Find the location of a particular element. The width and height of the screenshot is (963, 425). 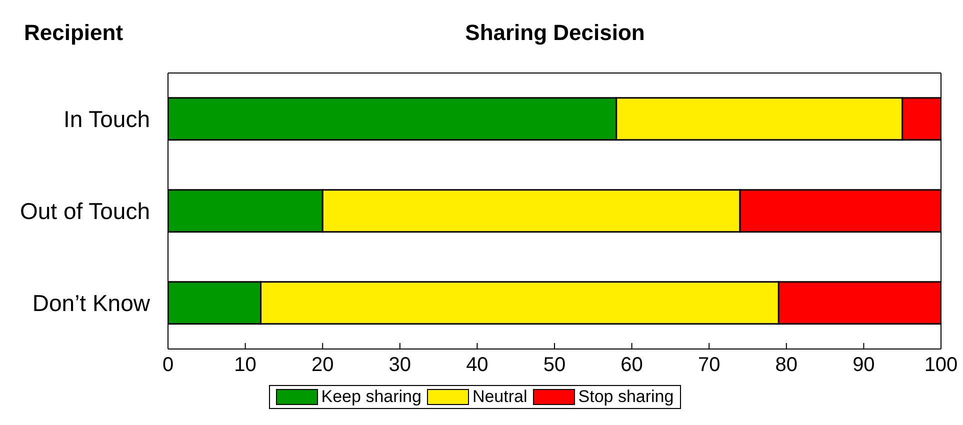

x-tick-label: 20 is located at coordinates (322, 365).